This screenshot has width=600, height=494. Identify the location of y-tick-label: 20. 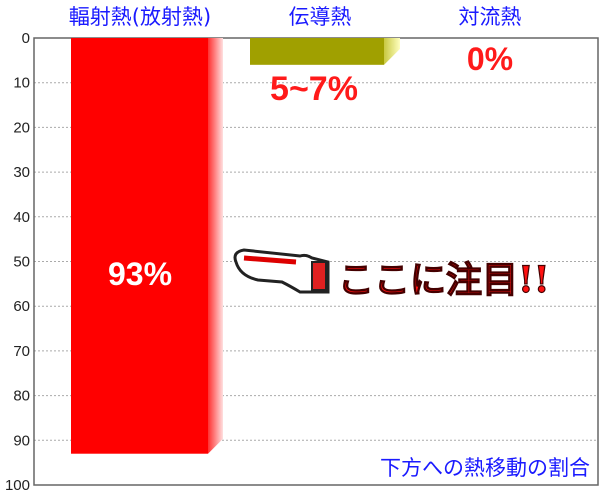
(21, 127).